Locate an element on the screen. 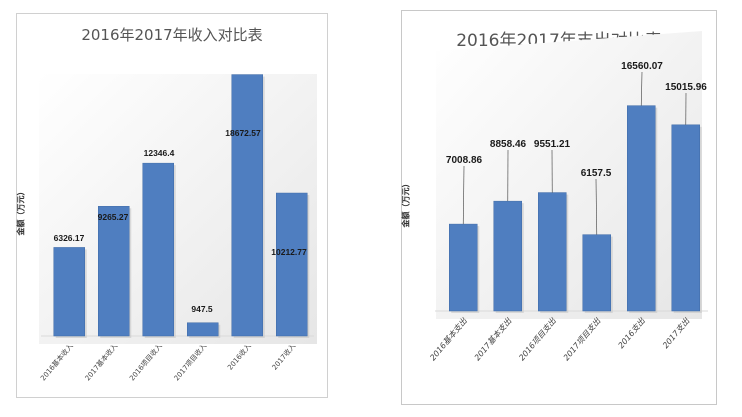 The image size is (742, 417). data-label: 6157.5 is located at coordinates (596, 173).